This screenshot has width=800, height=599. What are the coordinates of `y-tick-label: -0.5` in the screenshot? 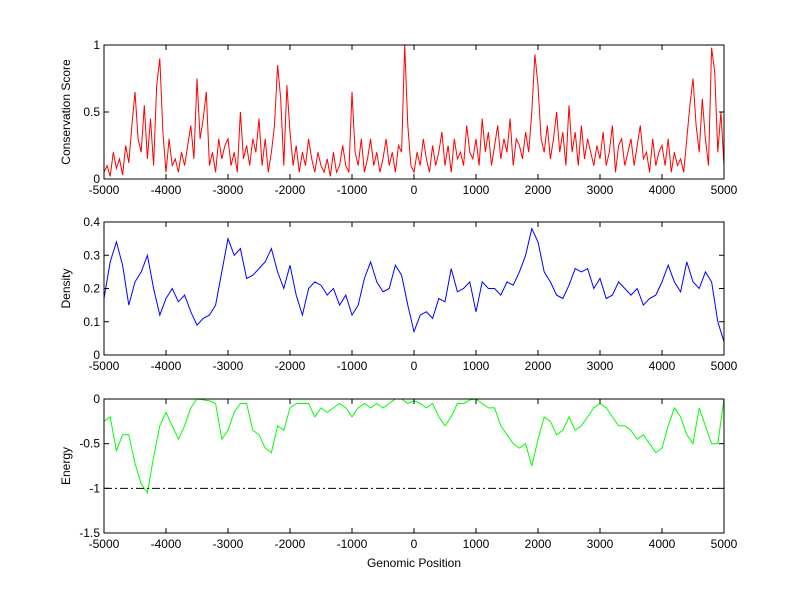 It's located at (89, 444).